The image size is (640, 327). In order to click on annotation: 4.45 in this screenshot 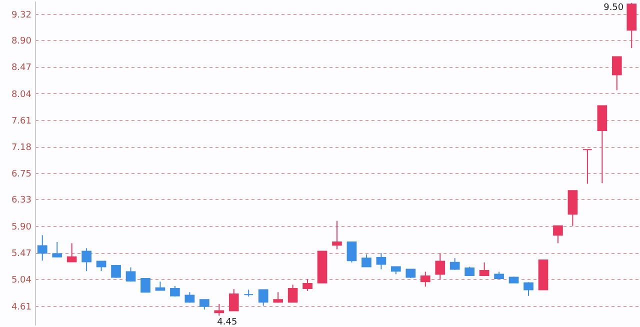, I will do `click(227, 322)`.